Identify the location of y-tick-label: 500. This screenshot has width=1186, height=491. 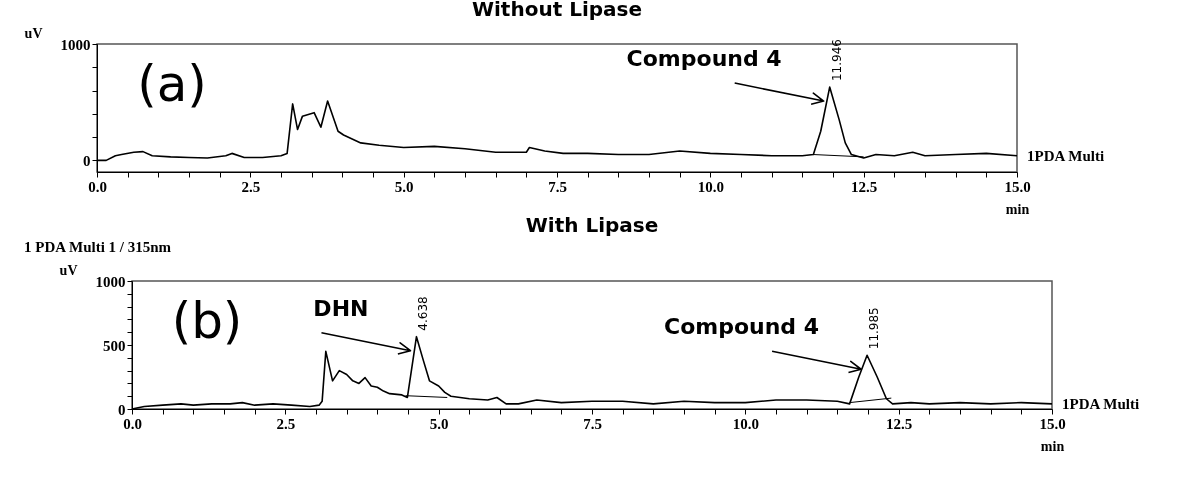
(114, 345).